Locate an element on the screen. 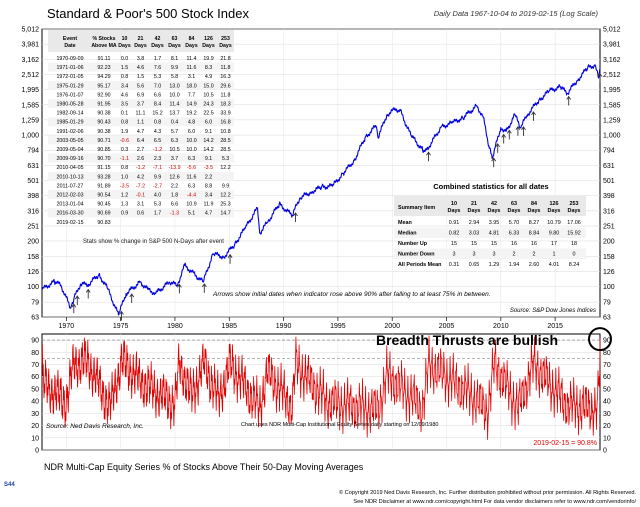 The width and height of the screenshot is (640, 507). event-table-cell: 1976-01-07 is located at coordinates (69, 95).